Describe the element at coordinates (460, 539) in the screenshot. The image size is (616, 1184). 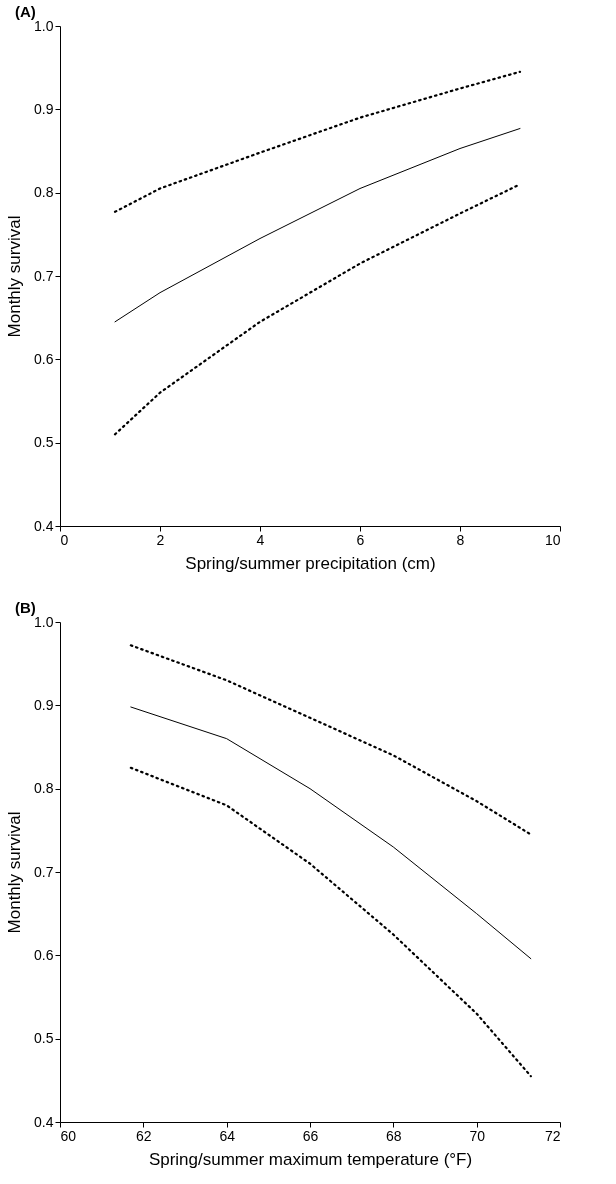
I see `x-tick-label: 8` at that location.